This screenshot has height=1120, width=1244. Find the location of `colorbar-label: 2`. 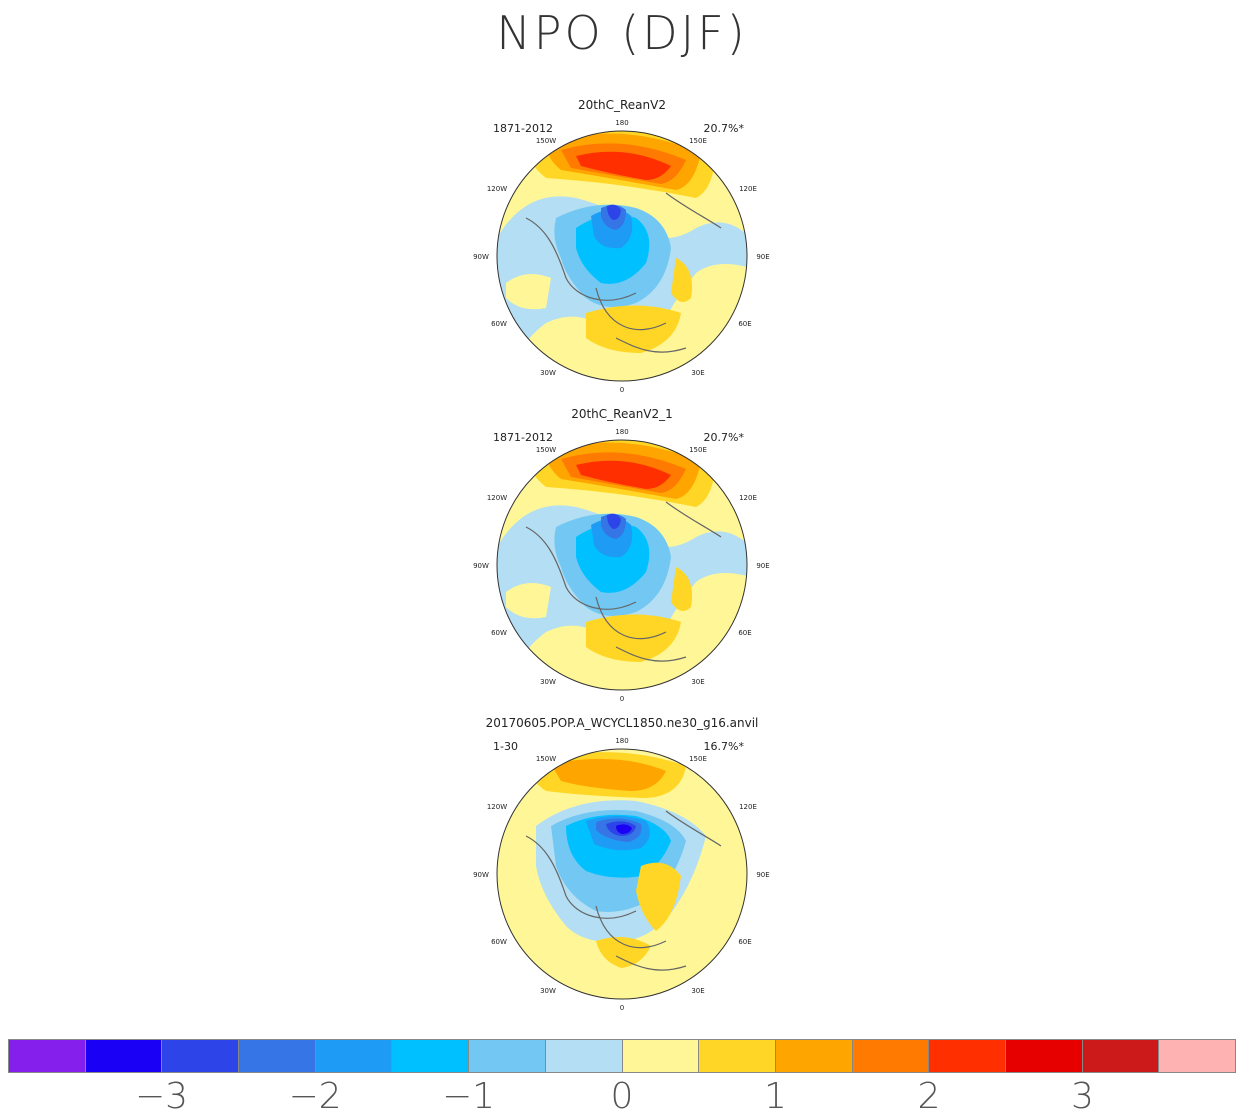

colorbar-label: 2 is located at coordinates (929, 1096).